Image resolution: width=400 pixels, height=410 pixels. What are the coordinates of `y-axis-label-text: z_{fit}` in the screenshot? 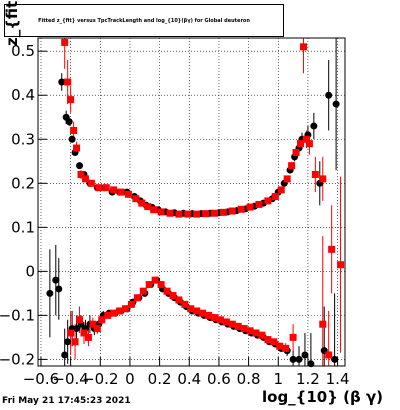 It's located at (12, 23).